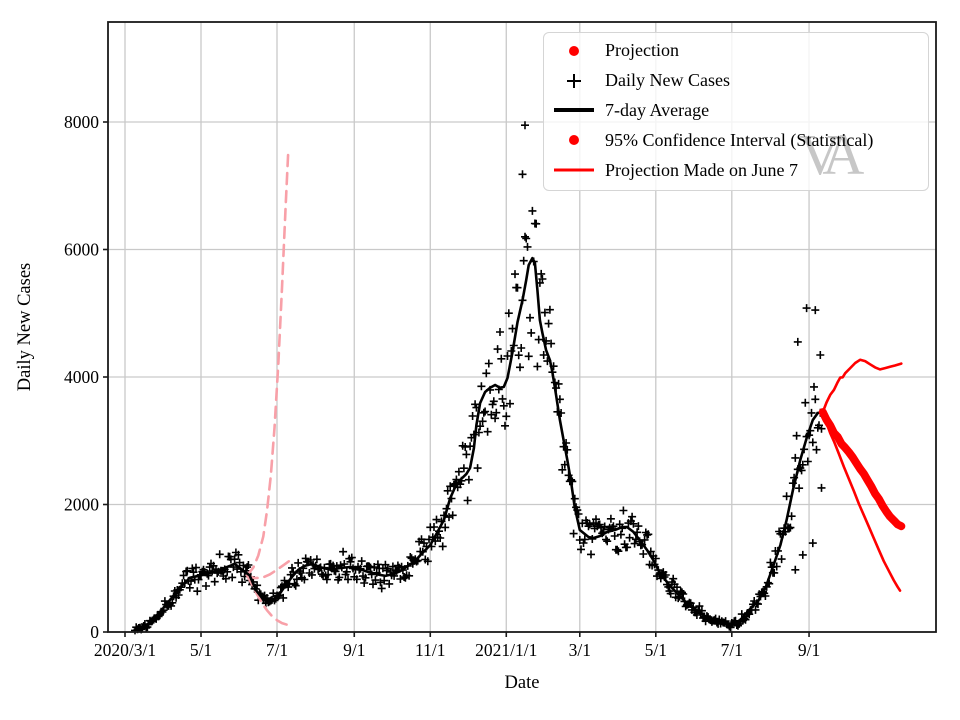 This screenshot has width=960, height=720. I want to click on legend-label: Daily New Cases, so click(667, 80).